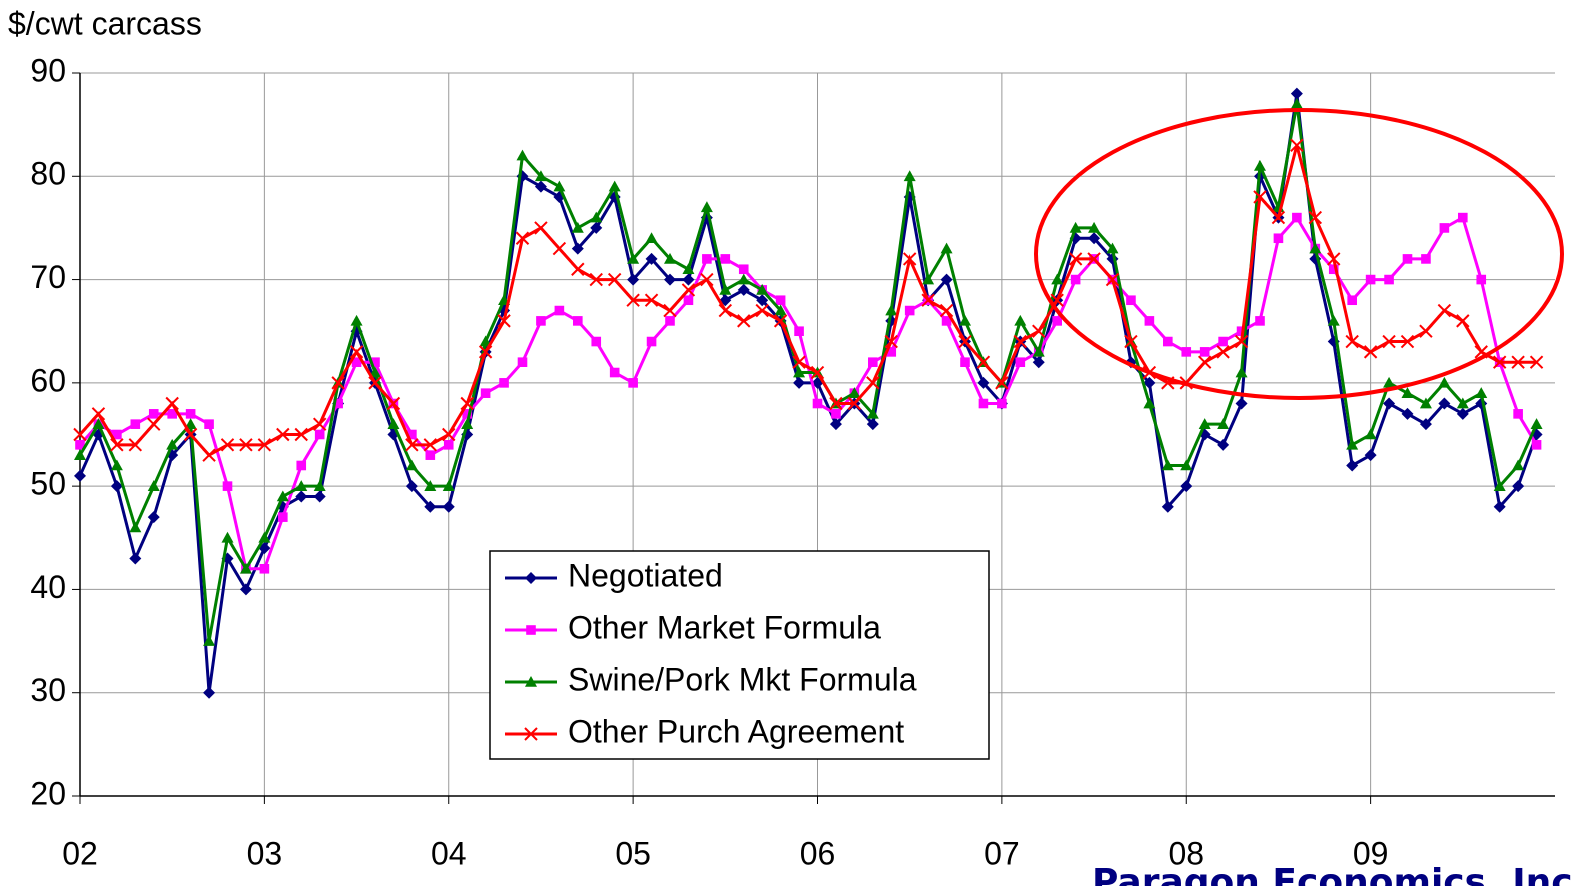  Describe the element at coordinates (48, 277) in the screenshot. I see `y-tick-label: 70` at that location.